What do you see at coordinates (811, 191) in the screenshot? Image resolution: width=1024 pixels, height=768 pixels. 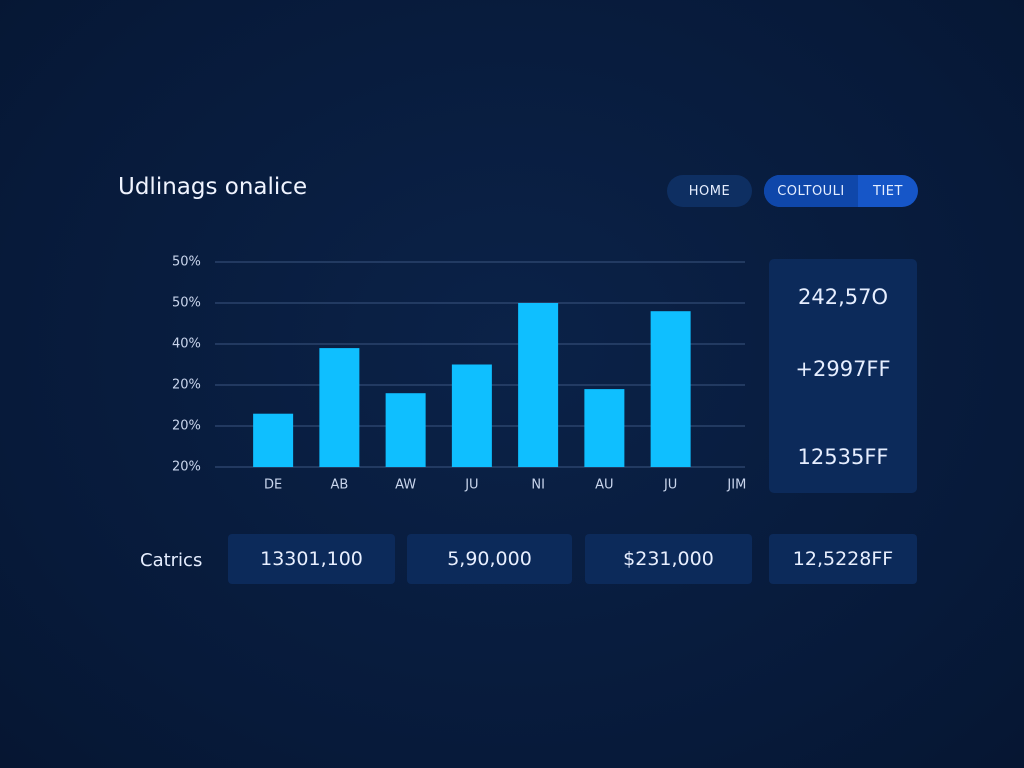 I see `nav-item: COLTOULI` at bounding box center [811, 191].